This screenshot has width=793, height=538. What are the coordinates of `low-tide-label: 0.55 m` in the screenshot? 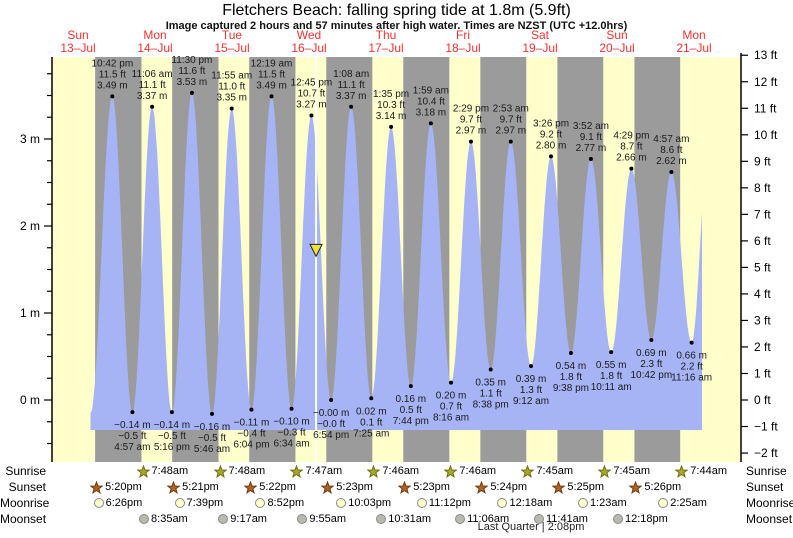 It's located at (611, 365).